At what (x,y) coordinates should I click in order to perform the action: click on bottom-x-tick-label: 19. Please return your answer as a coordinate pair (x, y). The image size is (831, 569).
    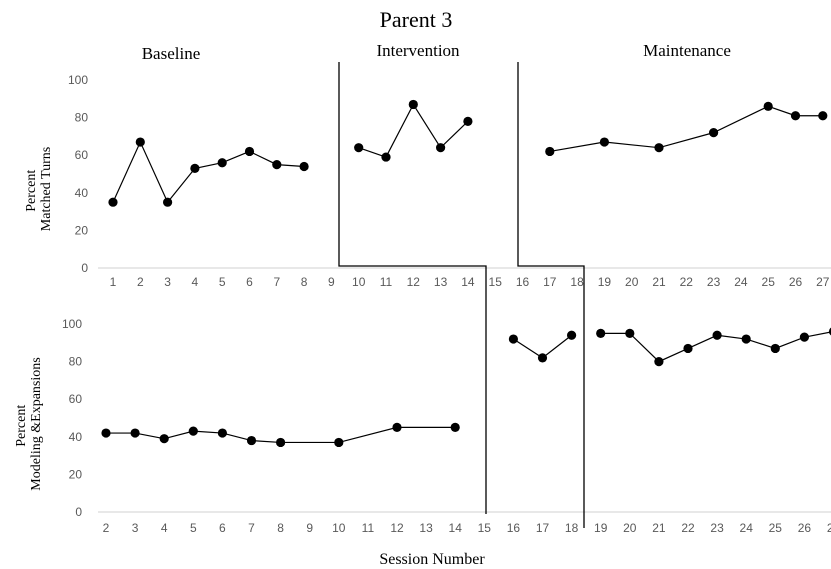
    Looking at the image, I should click on (601, 528).